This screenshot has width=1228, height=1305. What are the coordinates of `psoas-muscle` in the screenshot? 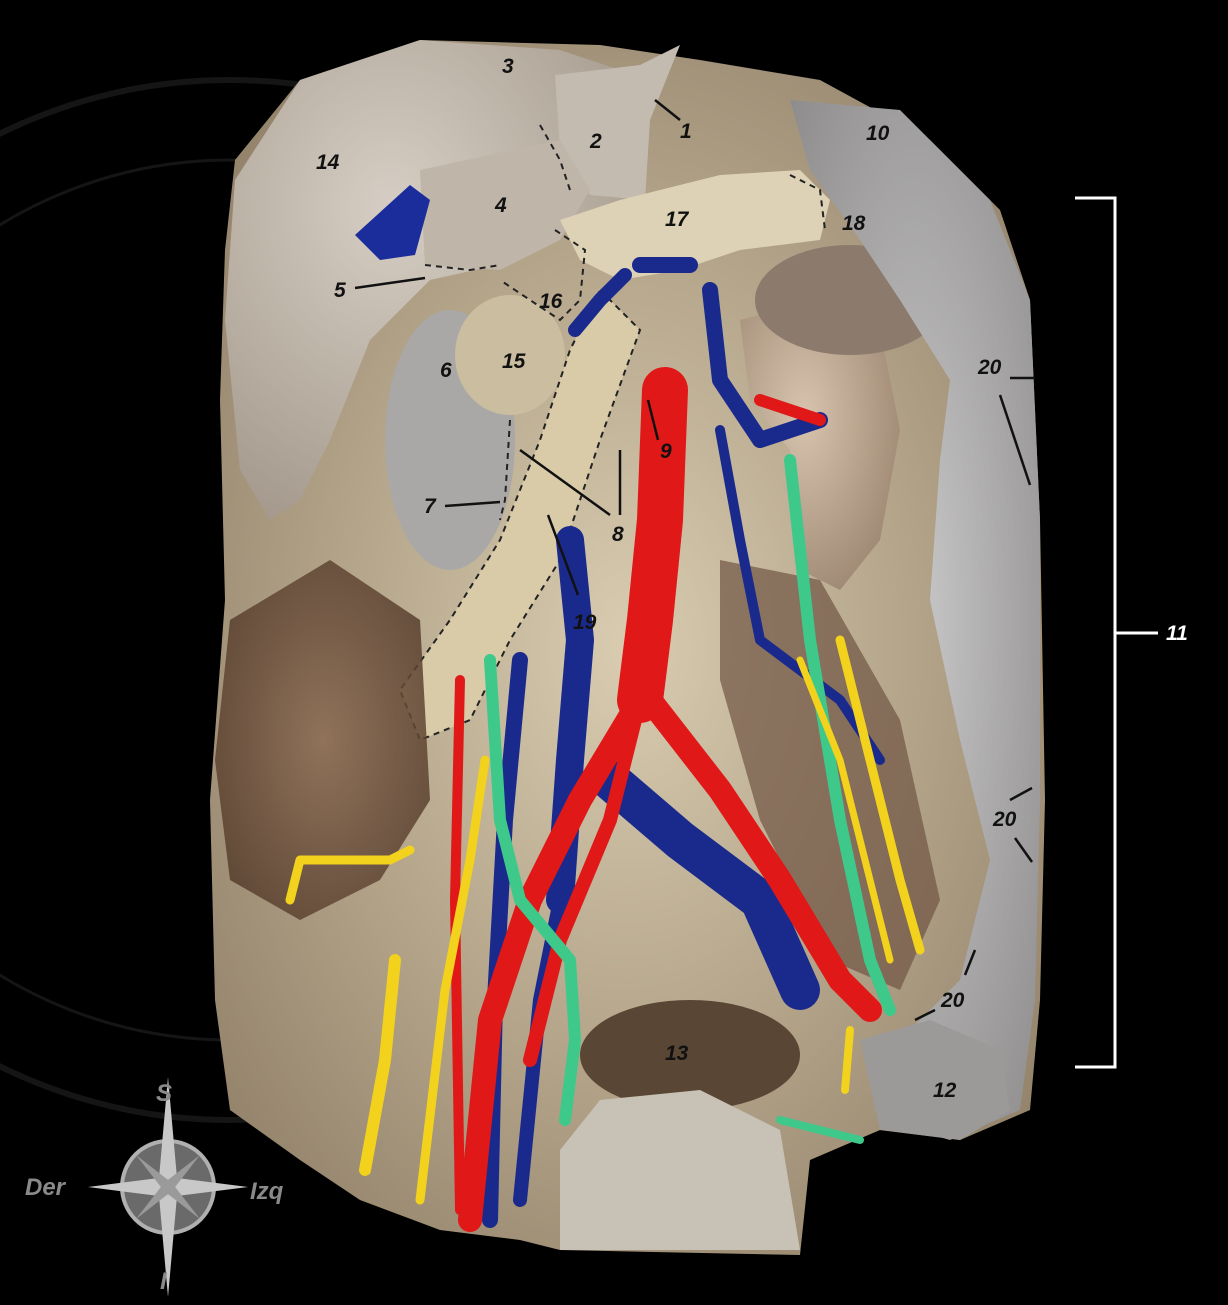 It's located at (322, 740).